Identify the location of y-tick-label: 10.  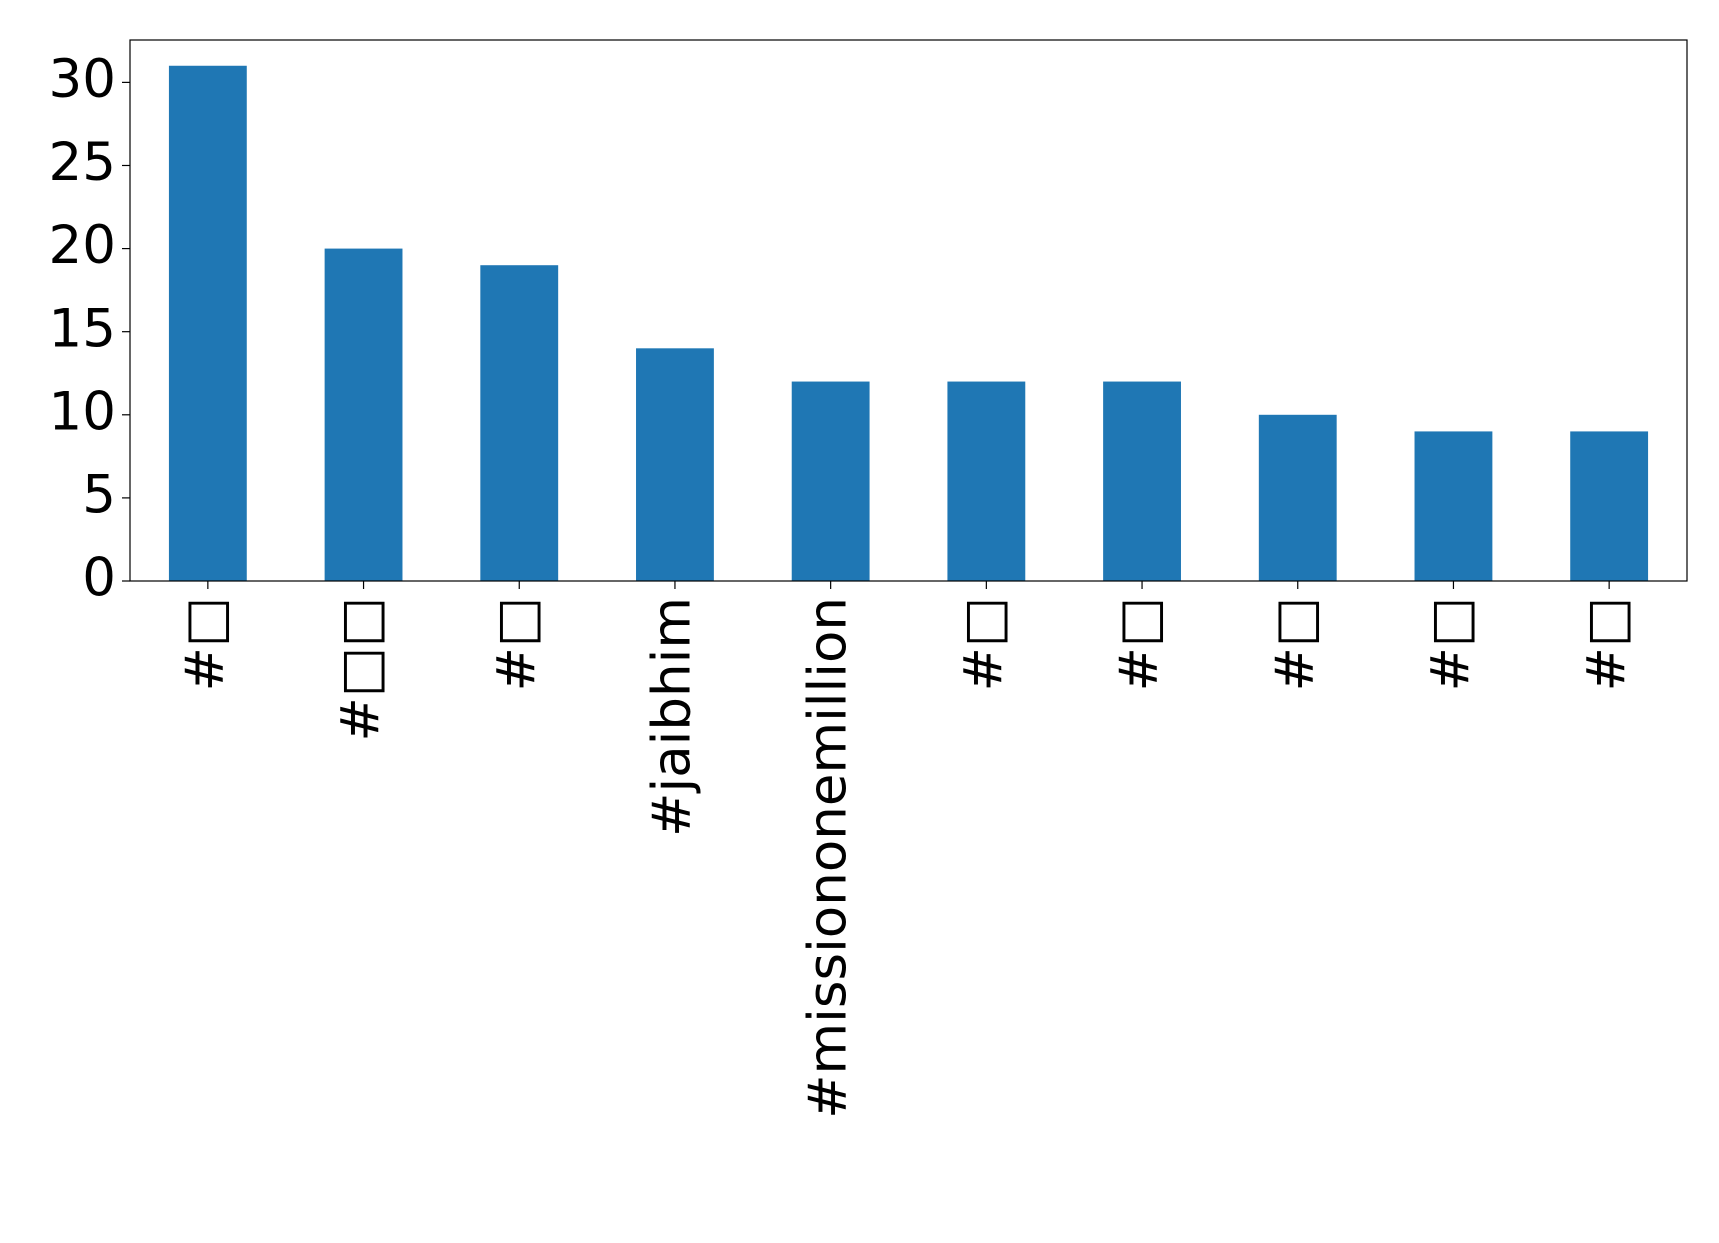
(82, 411).